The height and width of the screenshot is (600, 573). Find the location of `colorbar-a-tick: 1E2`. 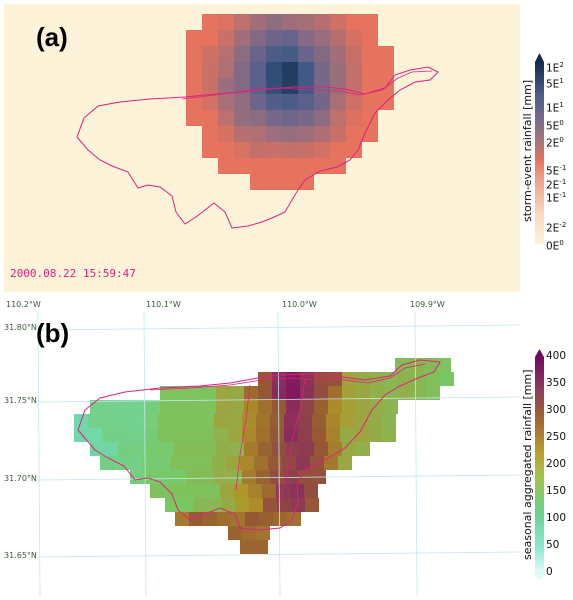

colorbar-a-tick: 1E2 is located at coordinates (555, 68).